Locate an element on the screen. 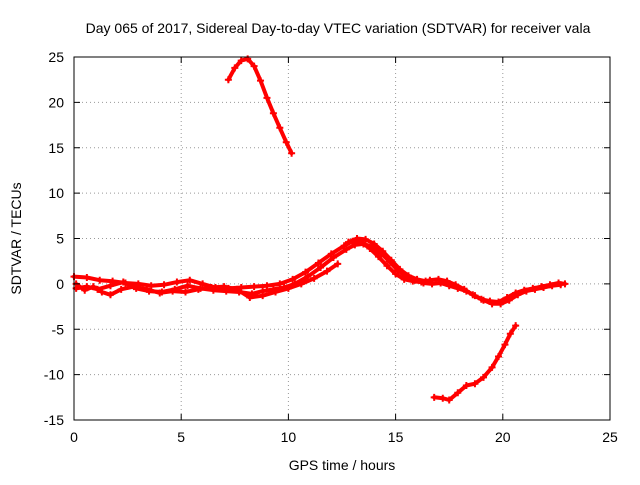 The width and height of the screenshot is (640, 485). y-tick-label: 10 is located at coordinates (56, 193).